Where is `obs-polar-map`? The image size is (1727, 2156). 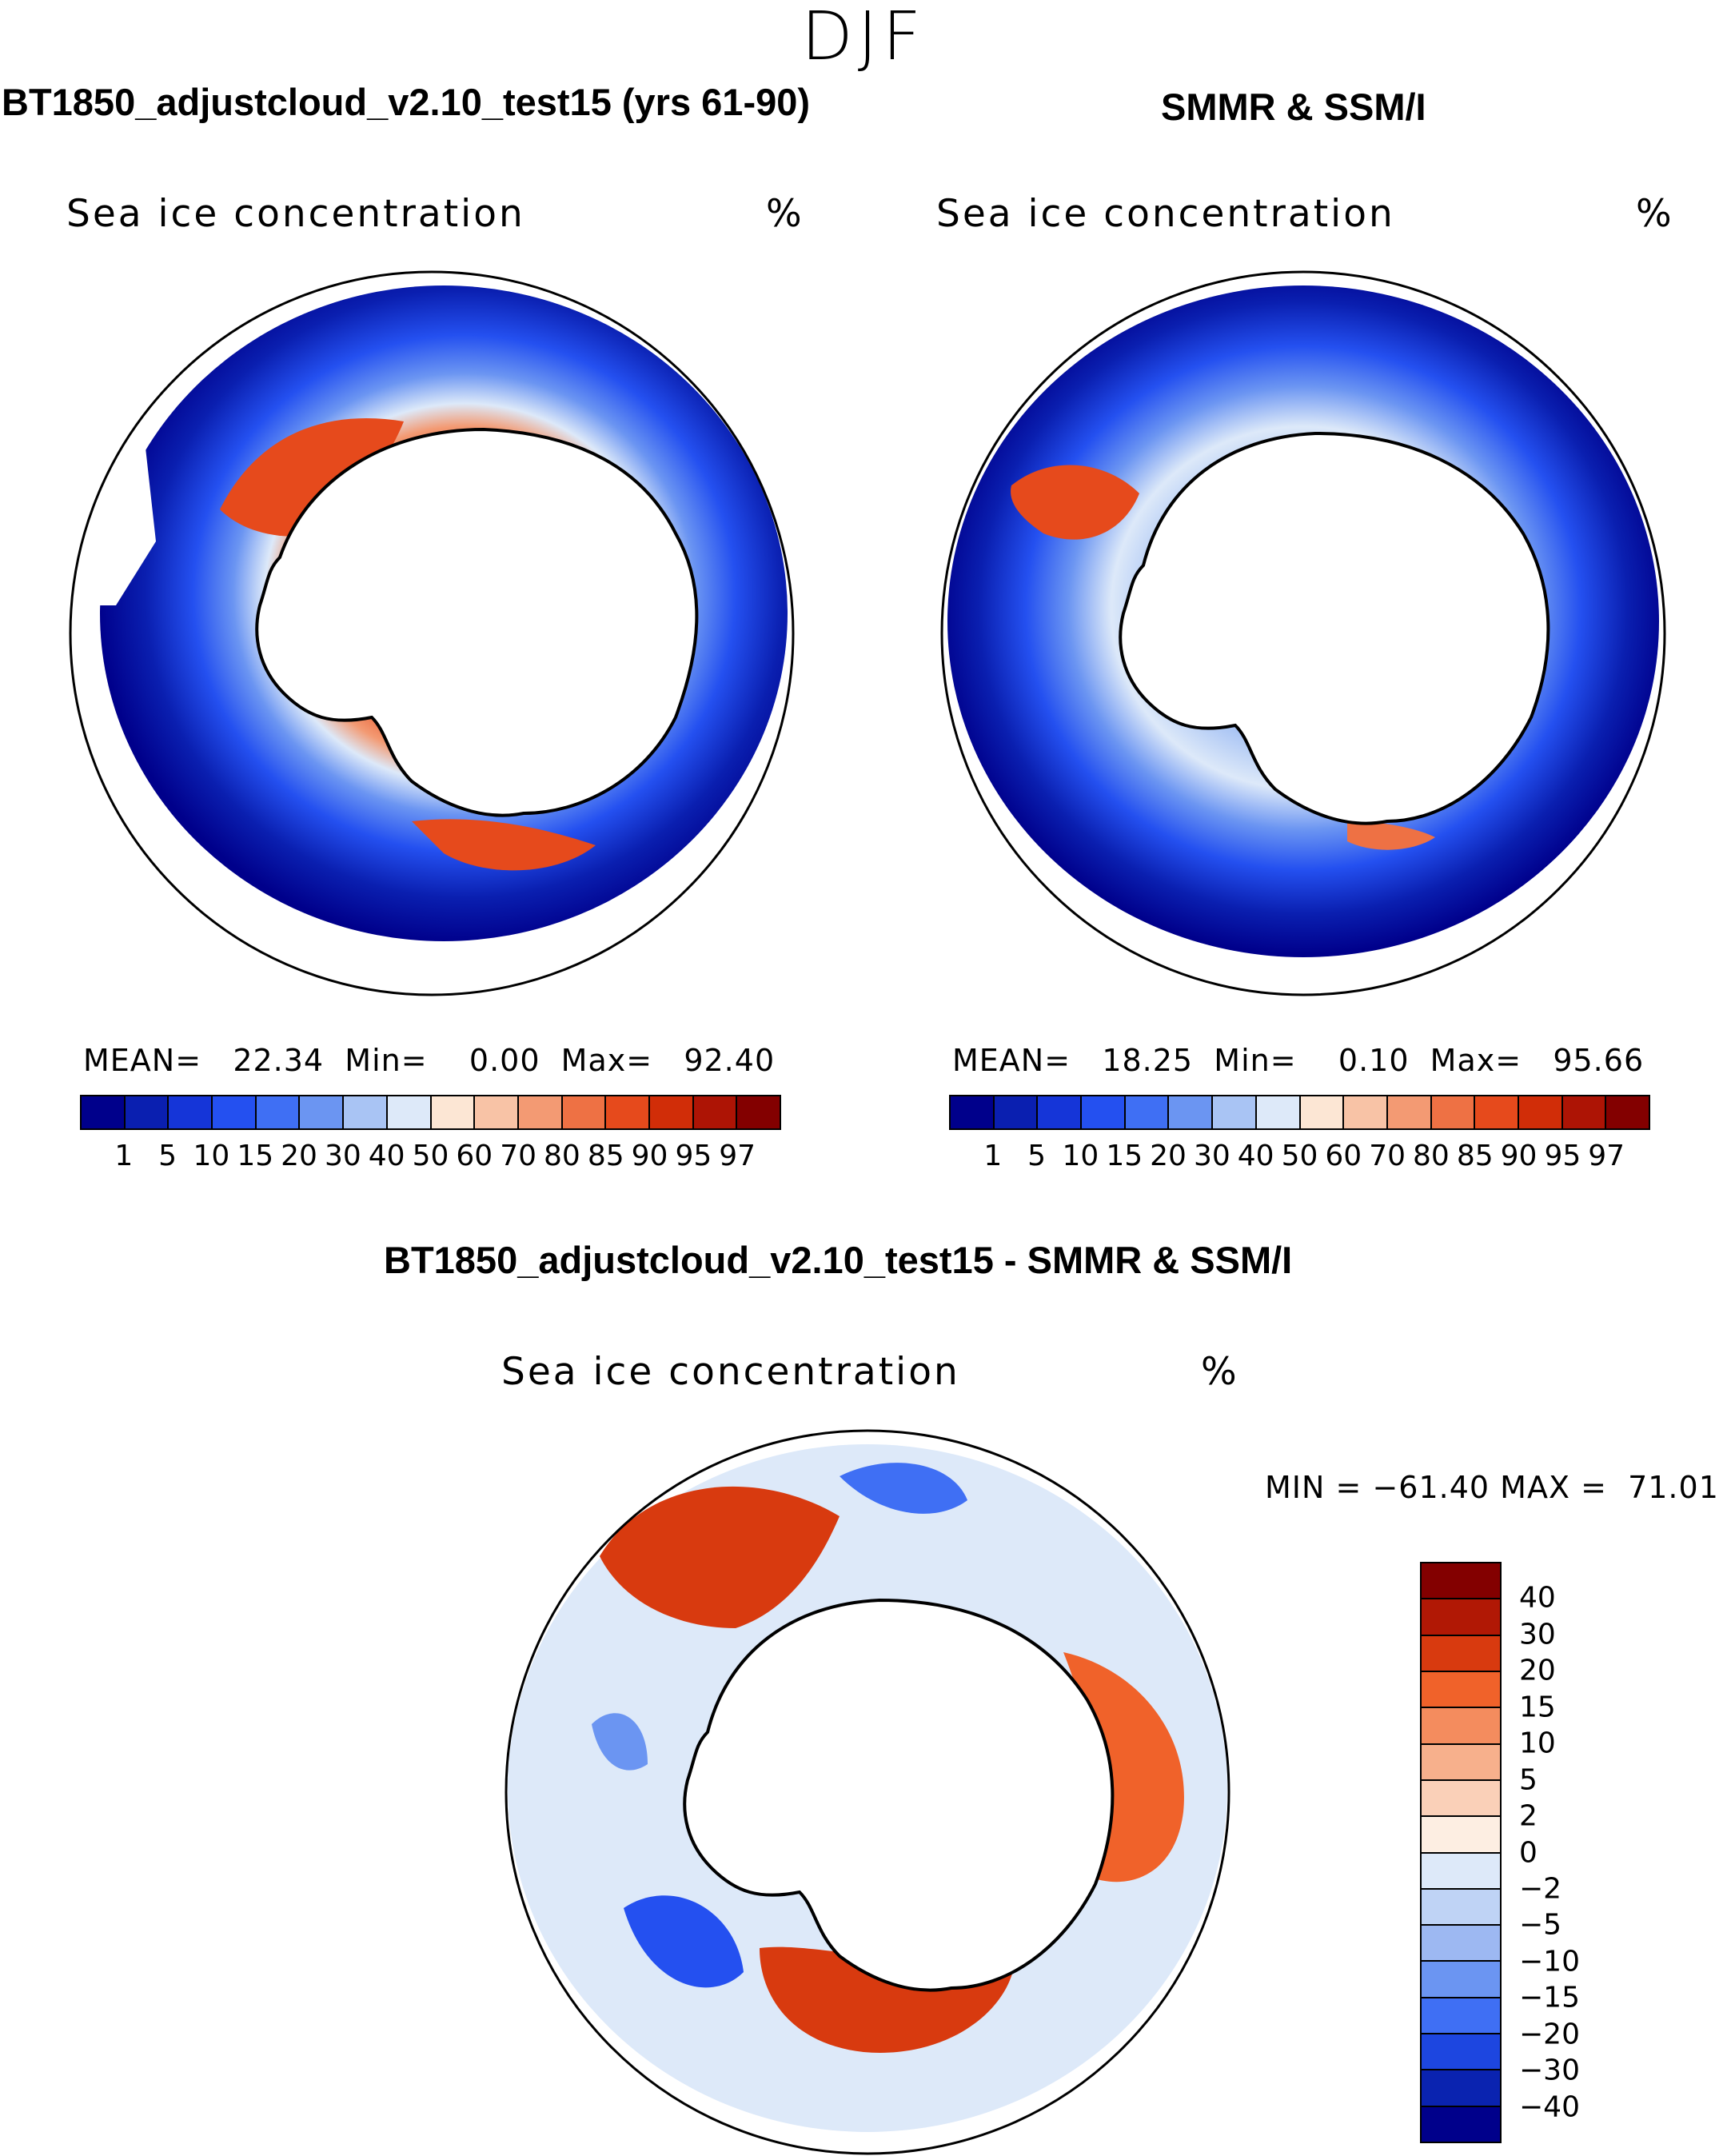
obs-polar-map is located at coordinates (1303, 633).